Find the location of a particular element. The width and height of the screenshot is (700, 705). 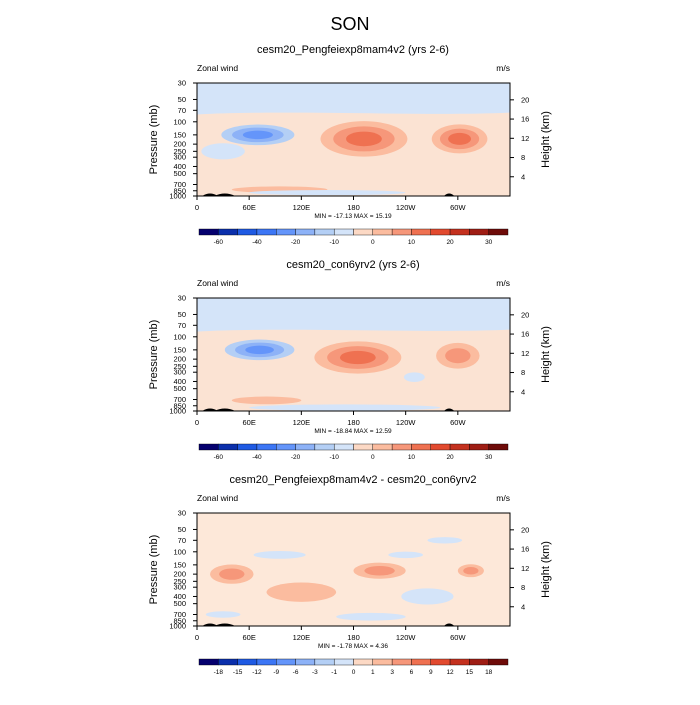

figure-title: SON is located at coordinates (349, 24).